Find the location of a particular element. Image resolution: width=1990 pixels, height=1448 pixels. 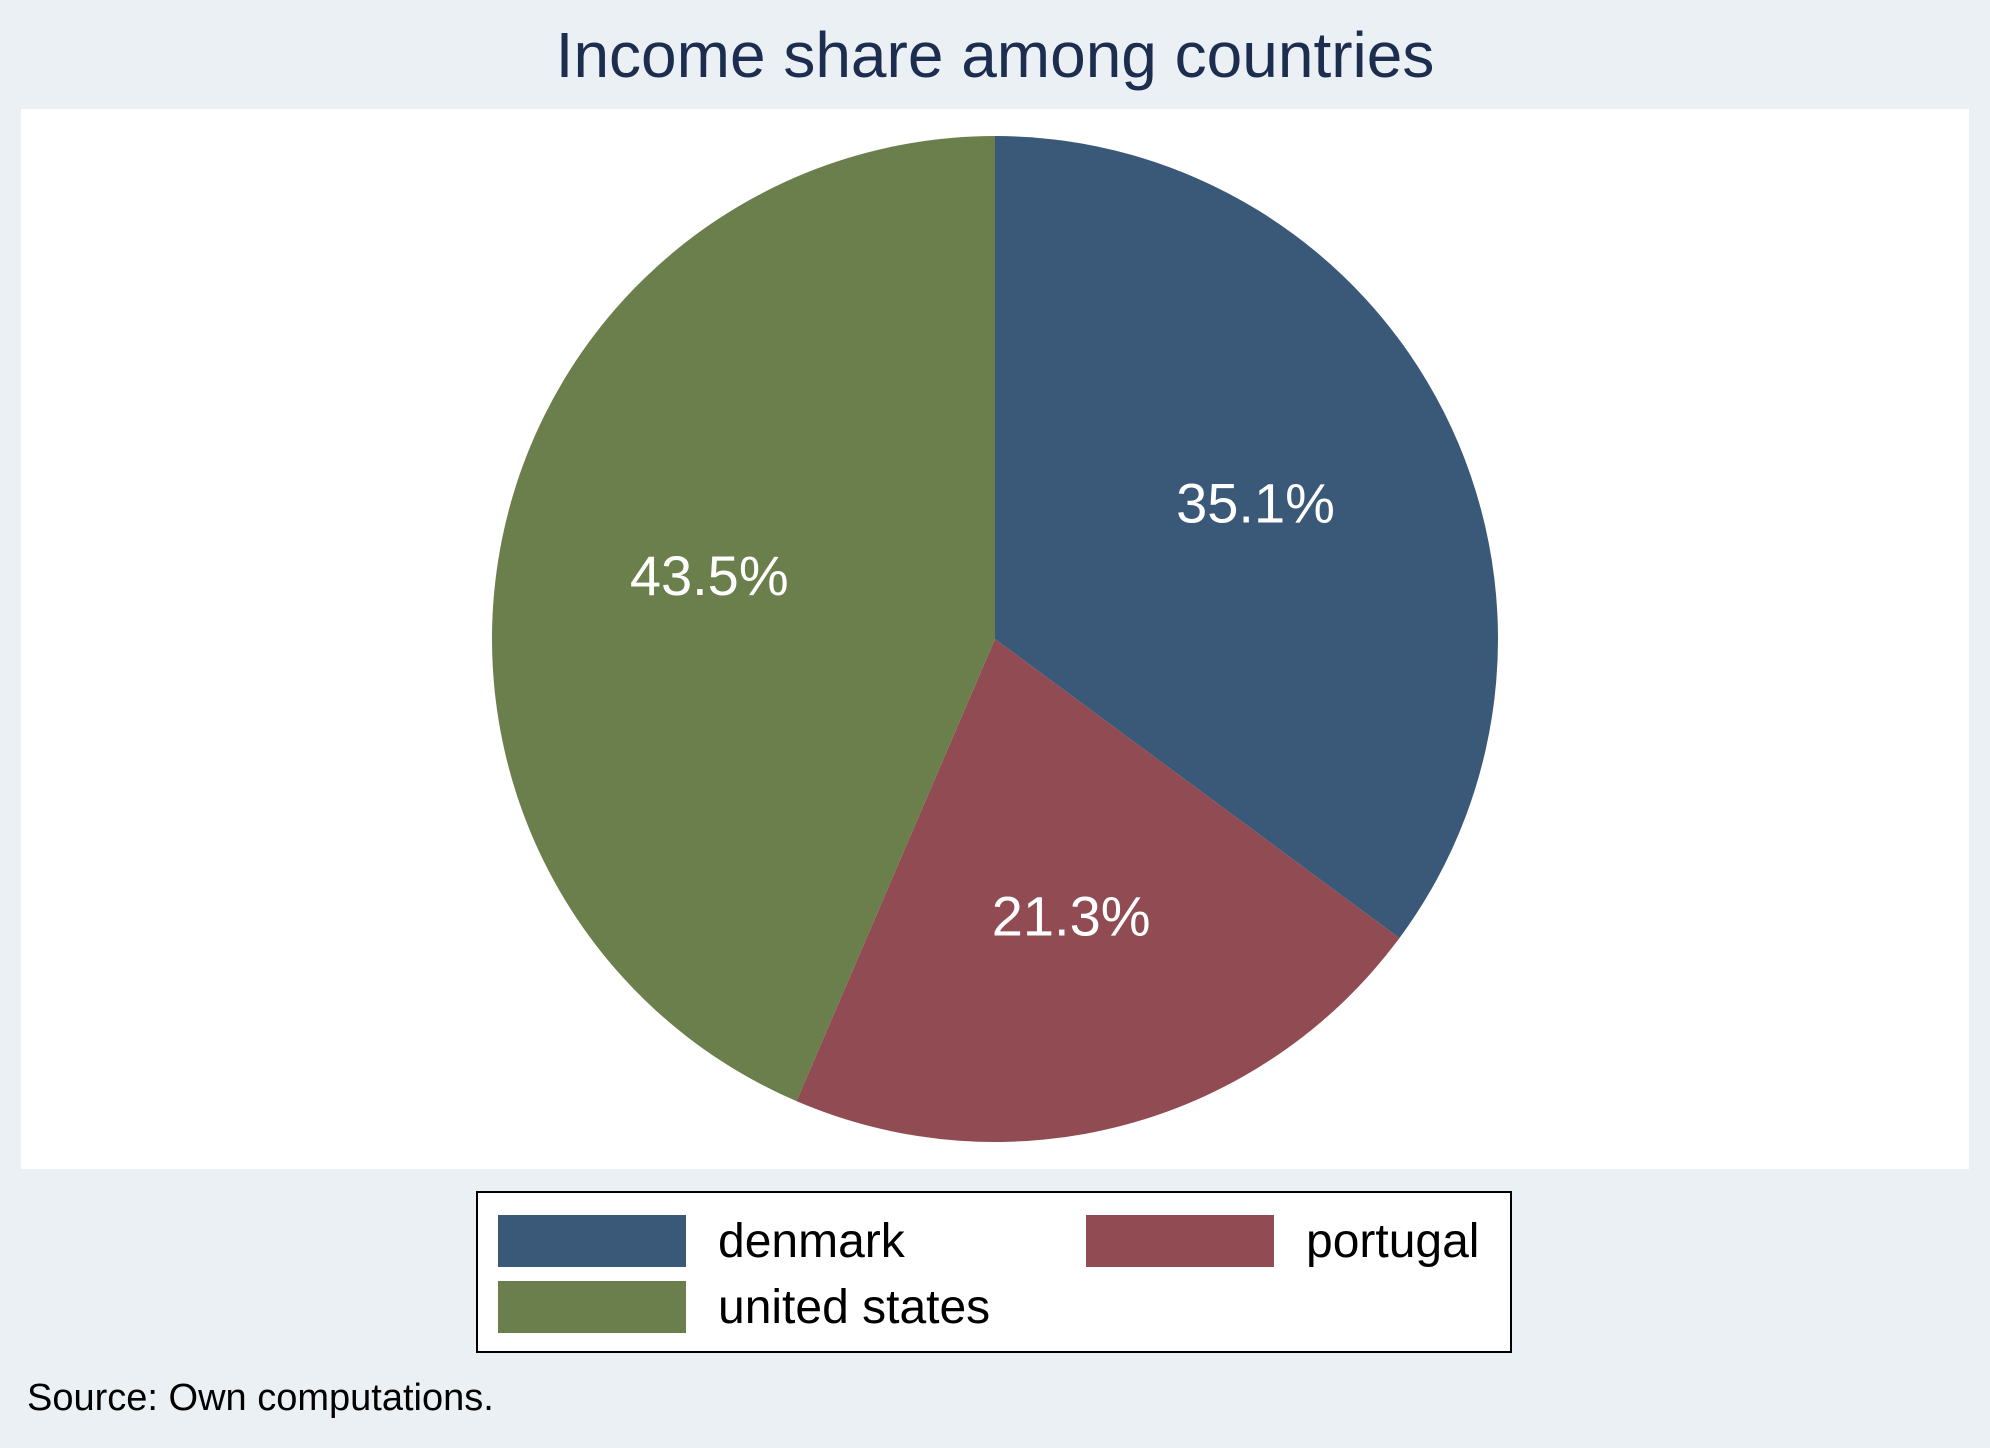

legend-item-portugal: portugal is located at coordinates (1283, 1241).